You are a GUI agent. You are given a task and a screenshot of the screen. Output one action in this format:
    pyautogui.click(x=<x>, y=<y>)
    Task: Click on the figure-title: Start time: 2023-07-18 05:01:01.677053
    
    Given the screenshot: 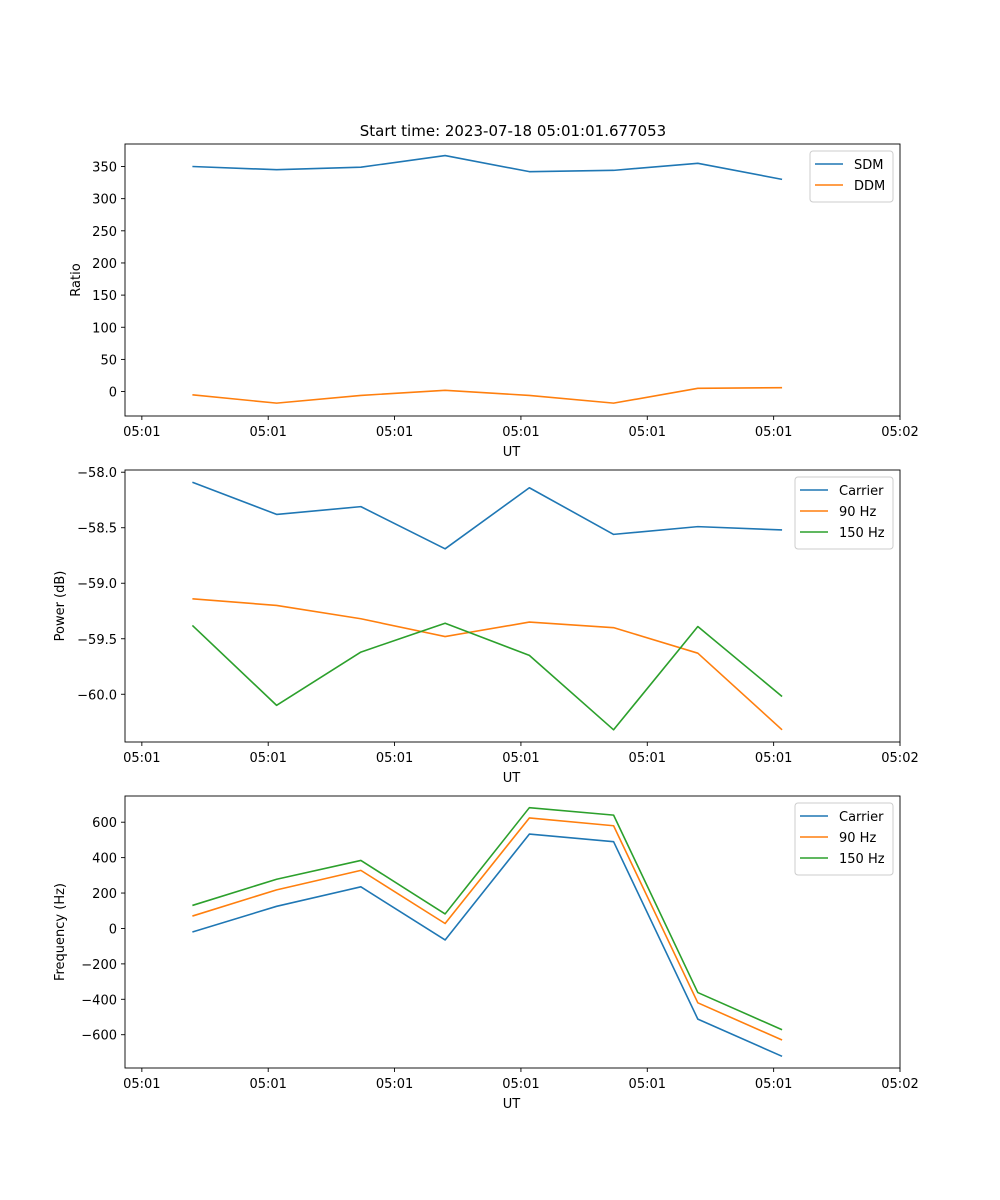 What is the action you would take?
    pyautogui.click(x=513, y=131)
    